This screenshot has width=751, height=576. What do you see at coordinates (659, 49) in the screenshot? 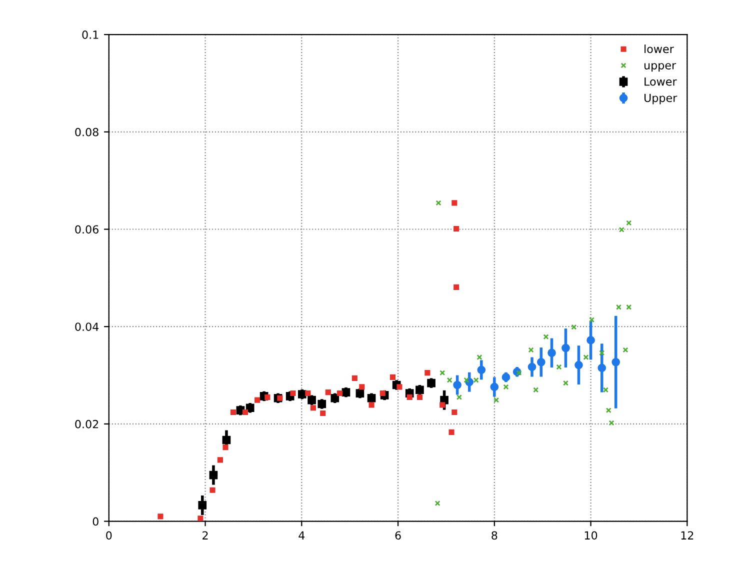
I see `legend-label: lower` at bounding box center [659, 49].